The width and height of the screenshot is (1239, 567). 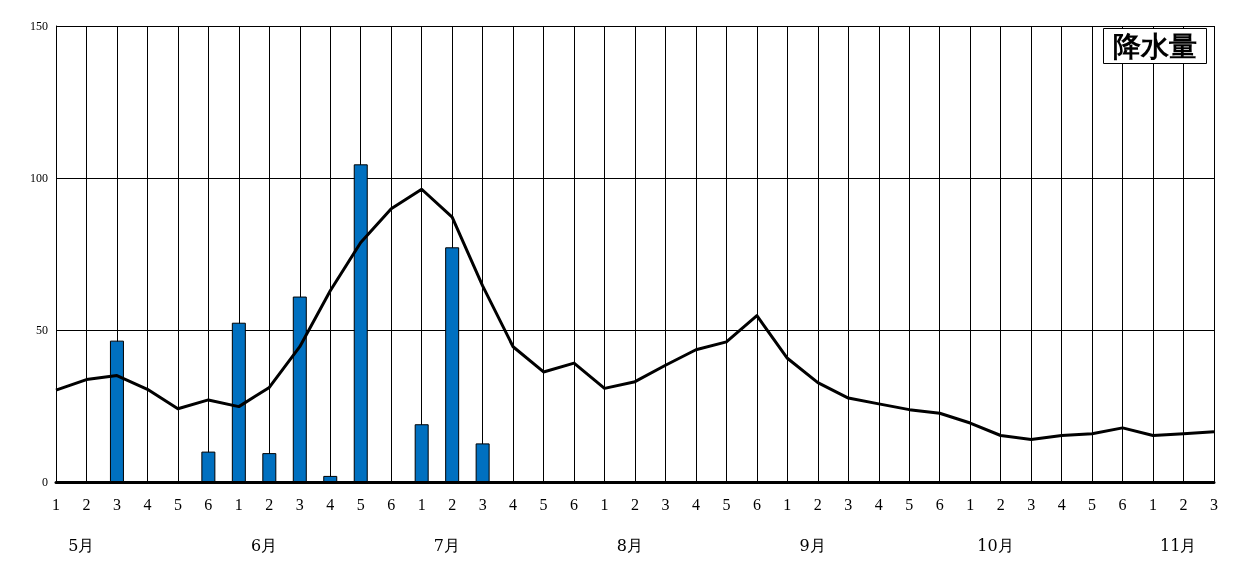 I want to click on y-tick-label: 150, so click(x=39, y=26).